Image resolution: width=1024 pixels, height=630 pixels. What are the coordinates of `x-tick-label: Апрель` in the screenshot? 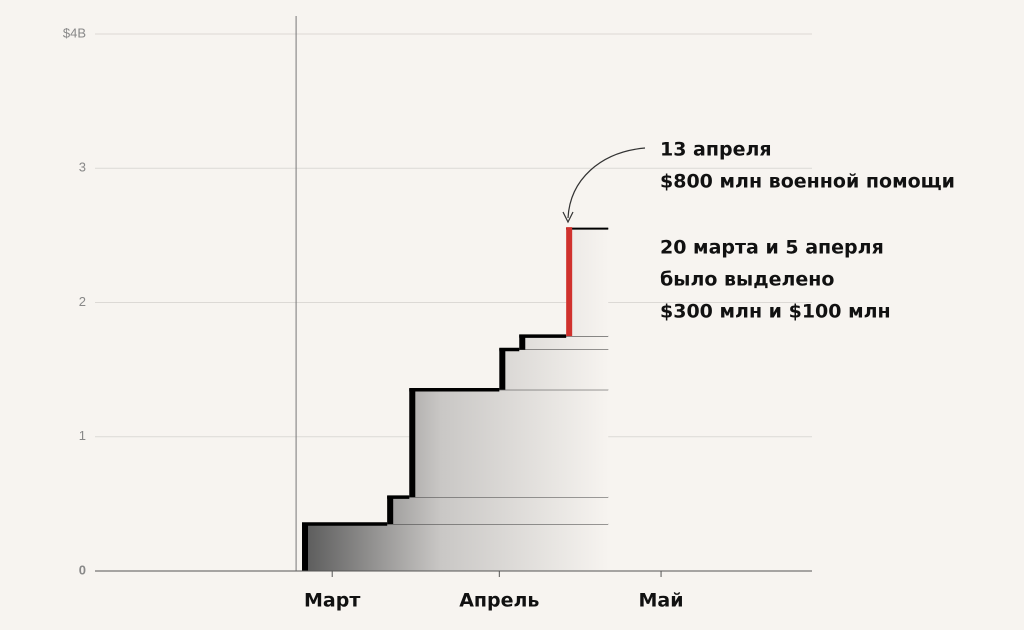 It's located at (499, 601).